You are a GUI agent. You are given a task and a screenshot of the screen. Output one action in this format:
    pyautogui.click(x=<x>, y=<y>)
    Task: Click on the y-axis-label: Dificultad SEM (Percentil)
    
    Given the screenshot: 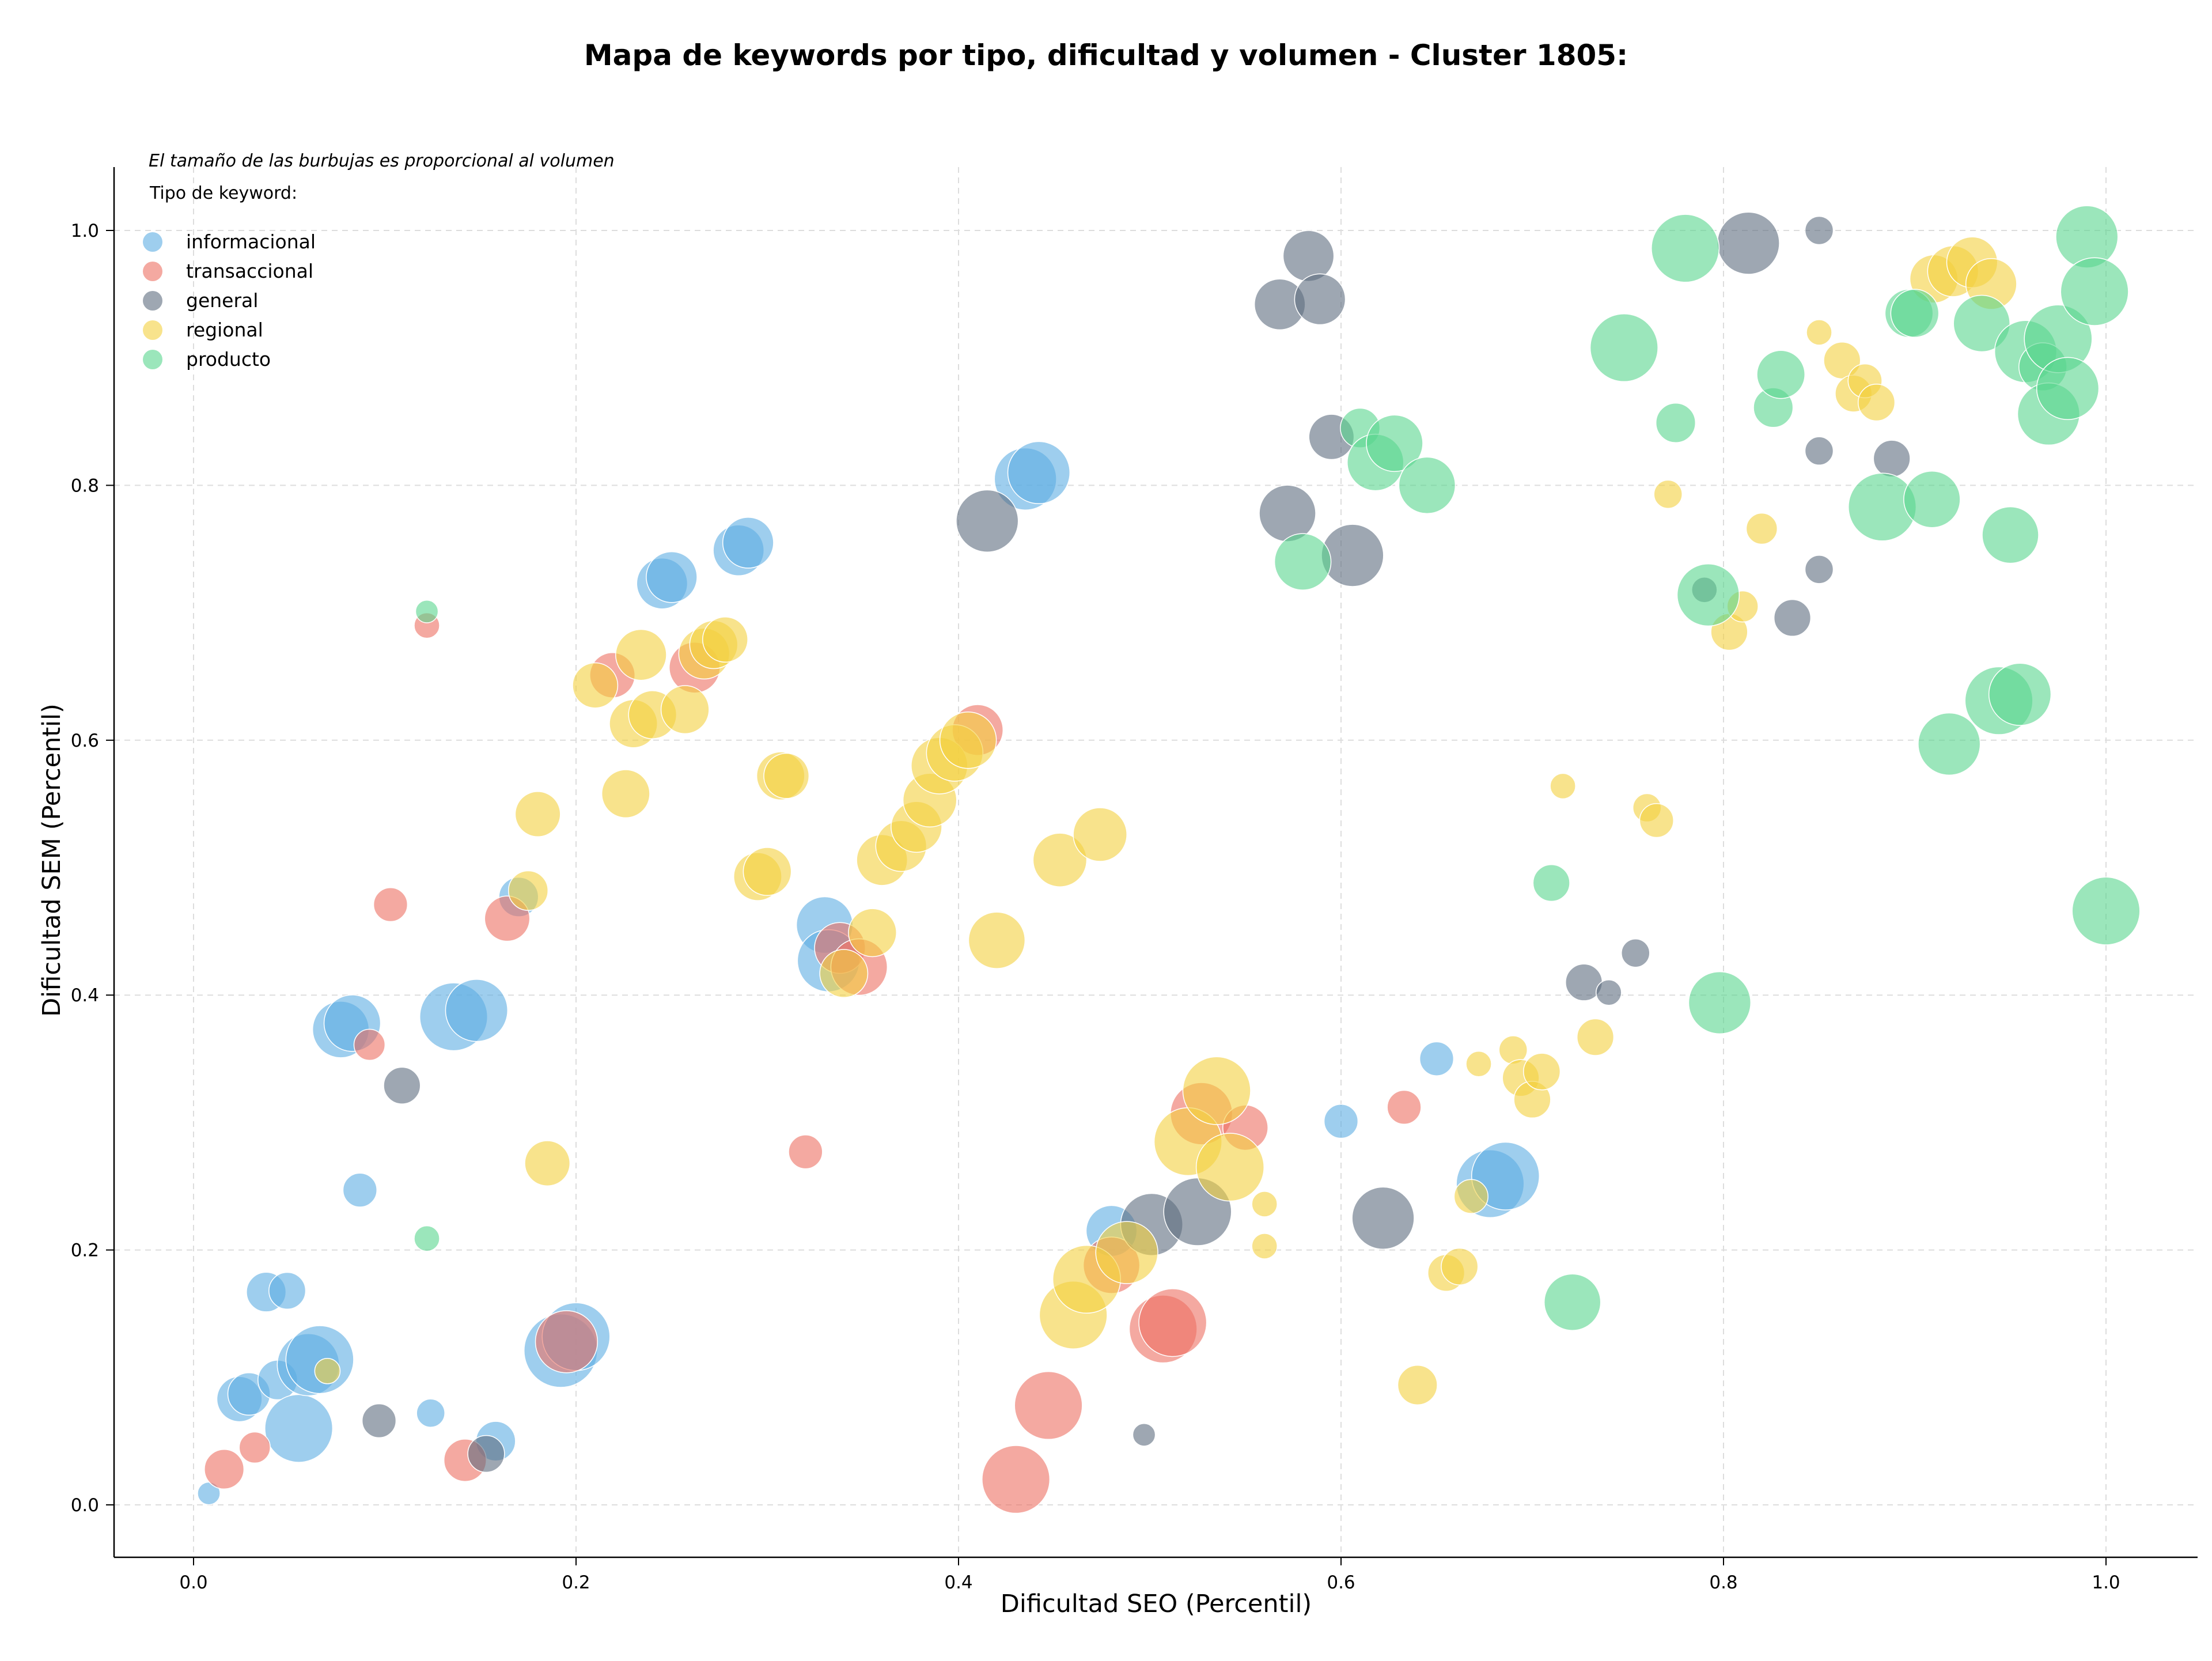 What is the action you would take?
    pyautogui.click(x=51, y=860)
    